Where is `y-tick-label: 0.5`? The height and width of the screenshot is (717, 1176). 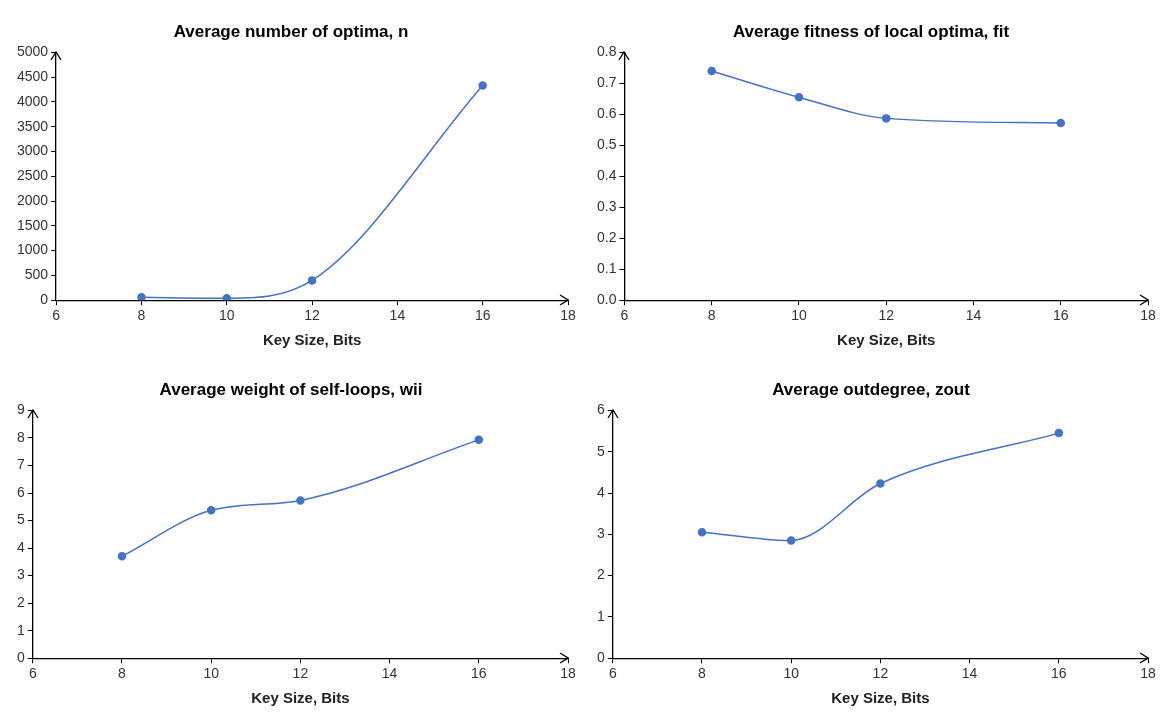 y-tick-label: 0.5 is located at coordinates (606, 144).